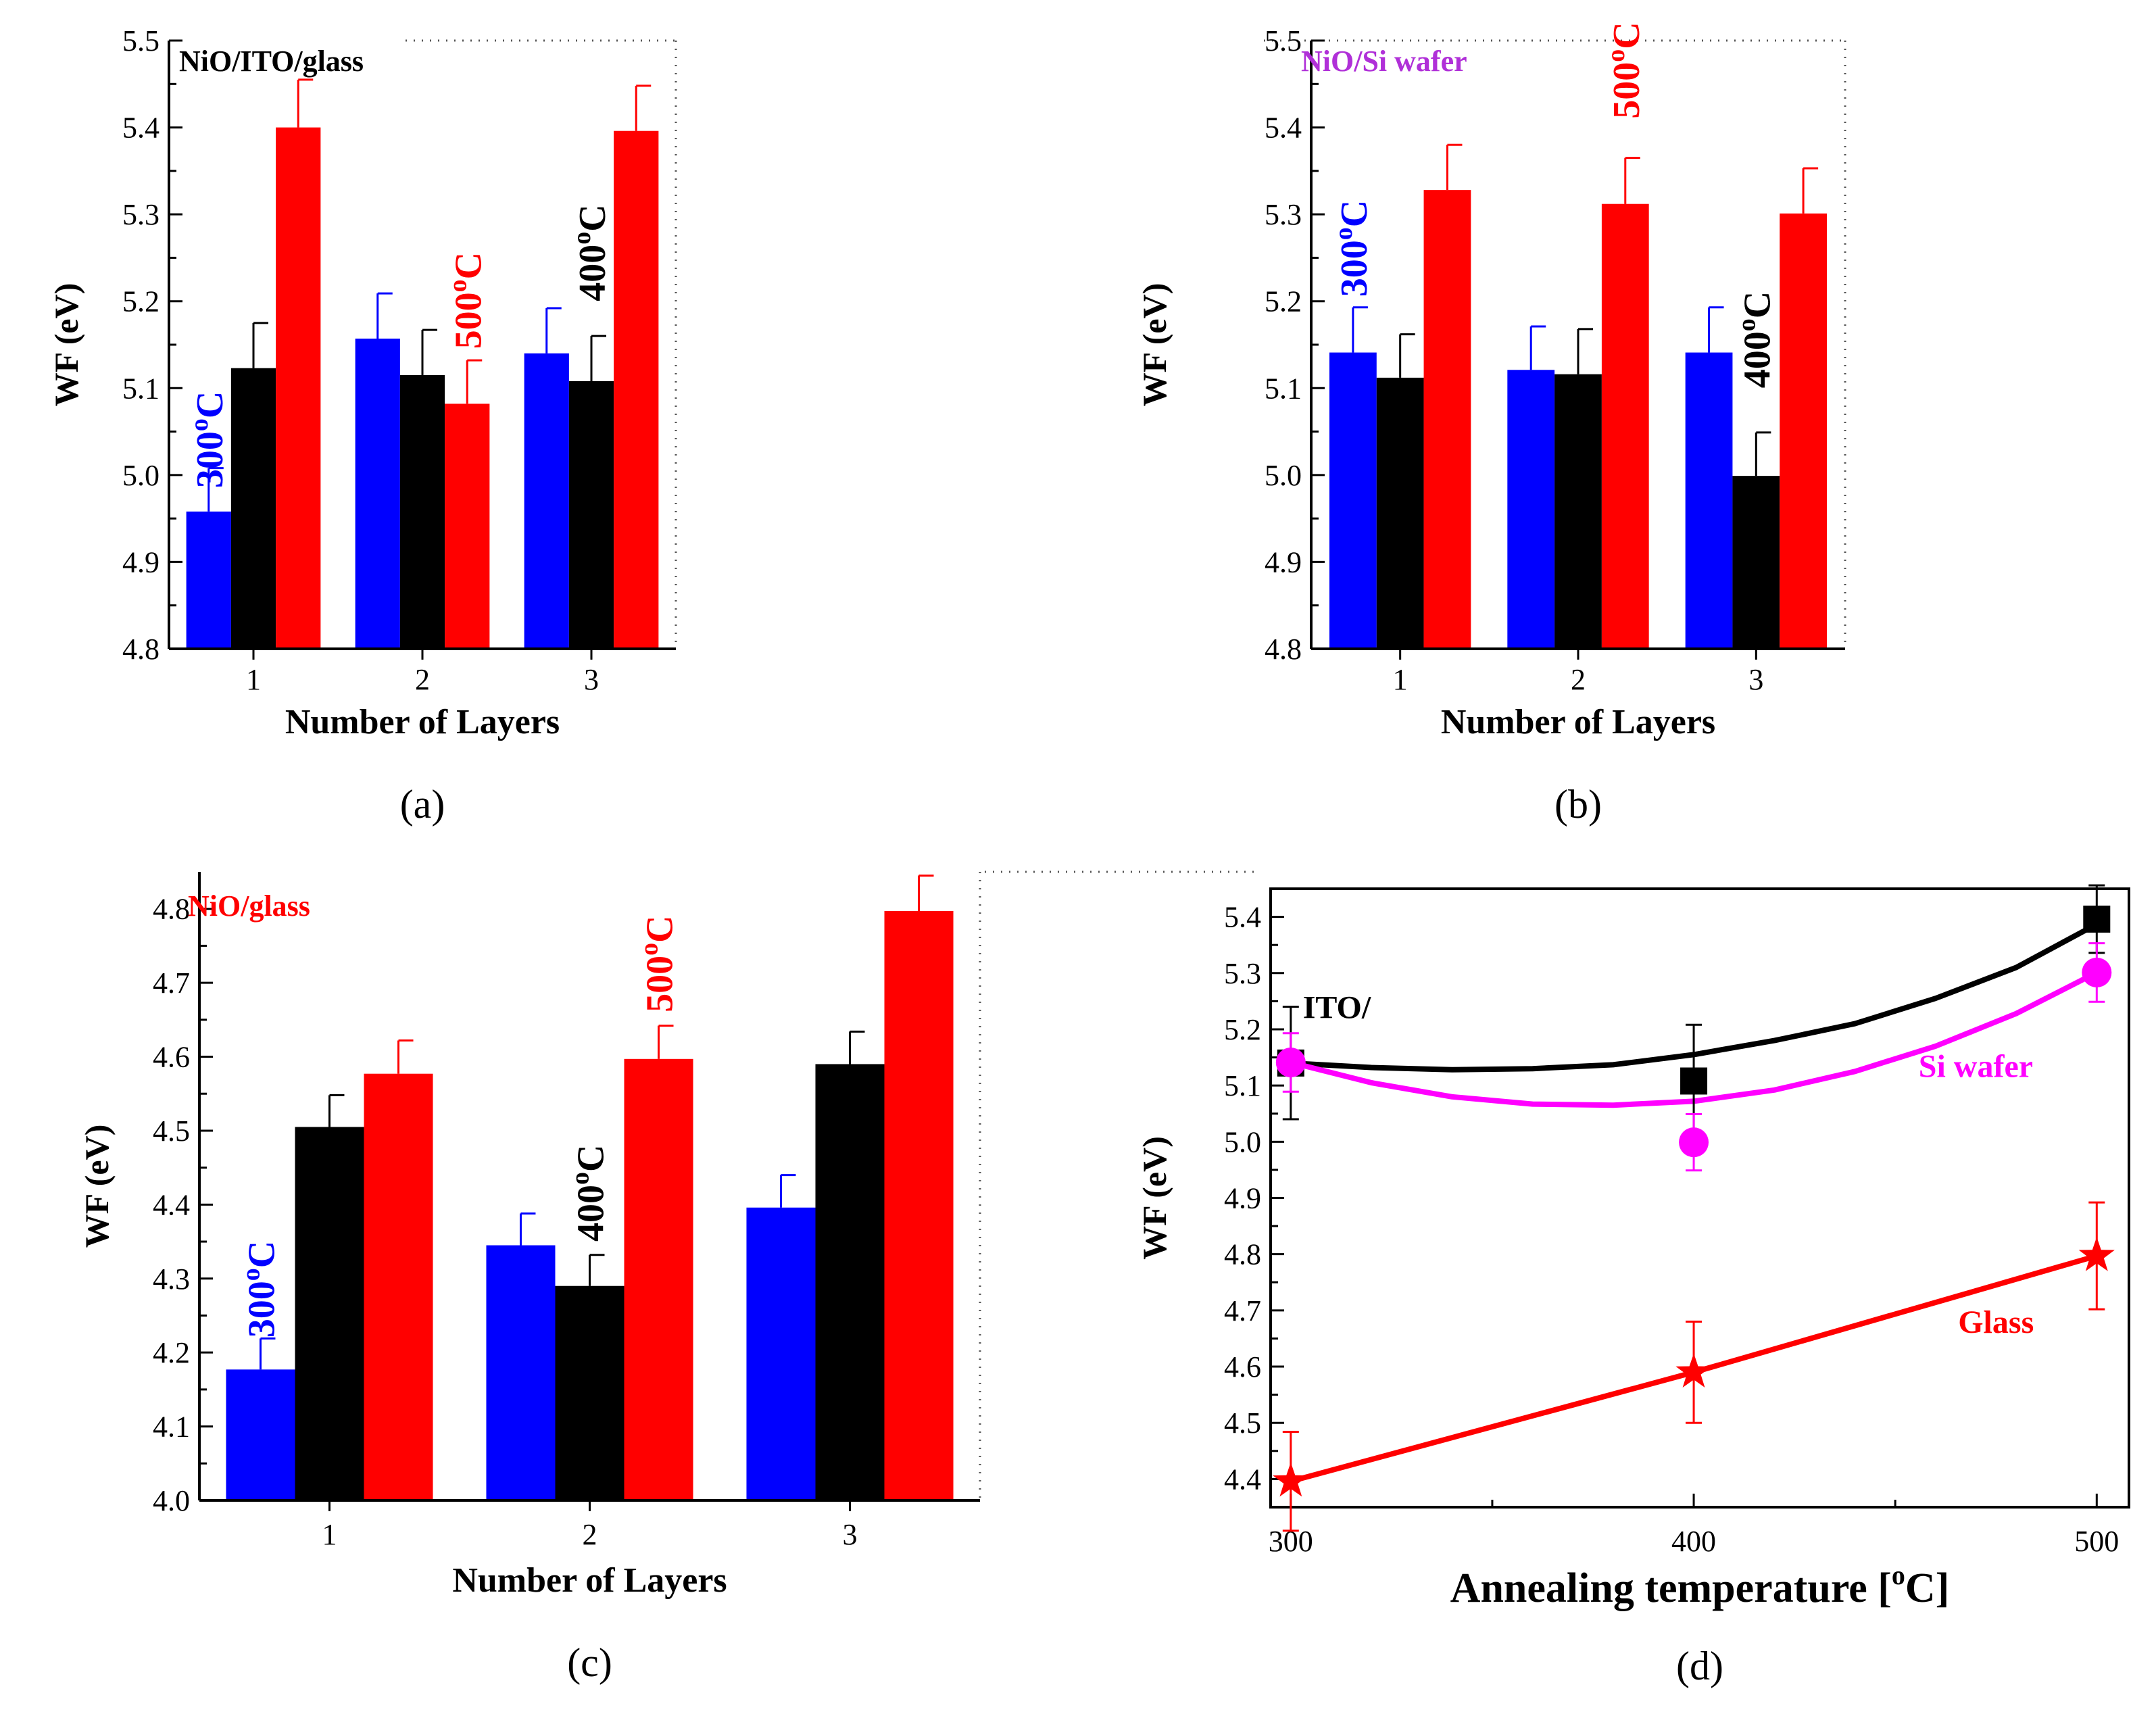 This screenshot has height=1716, width=2156. What do you see at coordinates (2096, 1541) in the screenshot?
I see `x-tick-label: 500` at bounding box center [2096, 1541].